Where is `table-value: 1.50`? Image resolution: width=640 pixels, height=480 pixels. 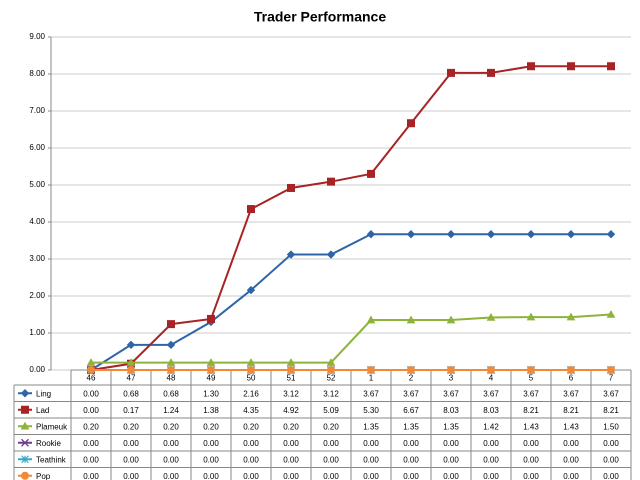
table-value: 1.50 is located at coordinates (611, 426).